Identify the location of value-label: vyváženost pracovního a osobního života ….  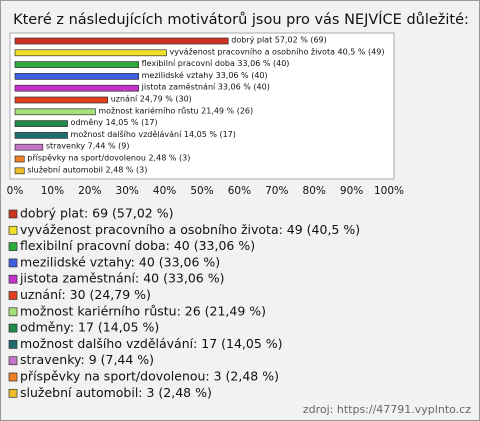
(276, 51).